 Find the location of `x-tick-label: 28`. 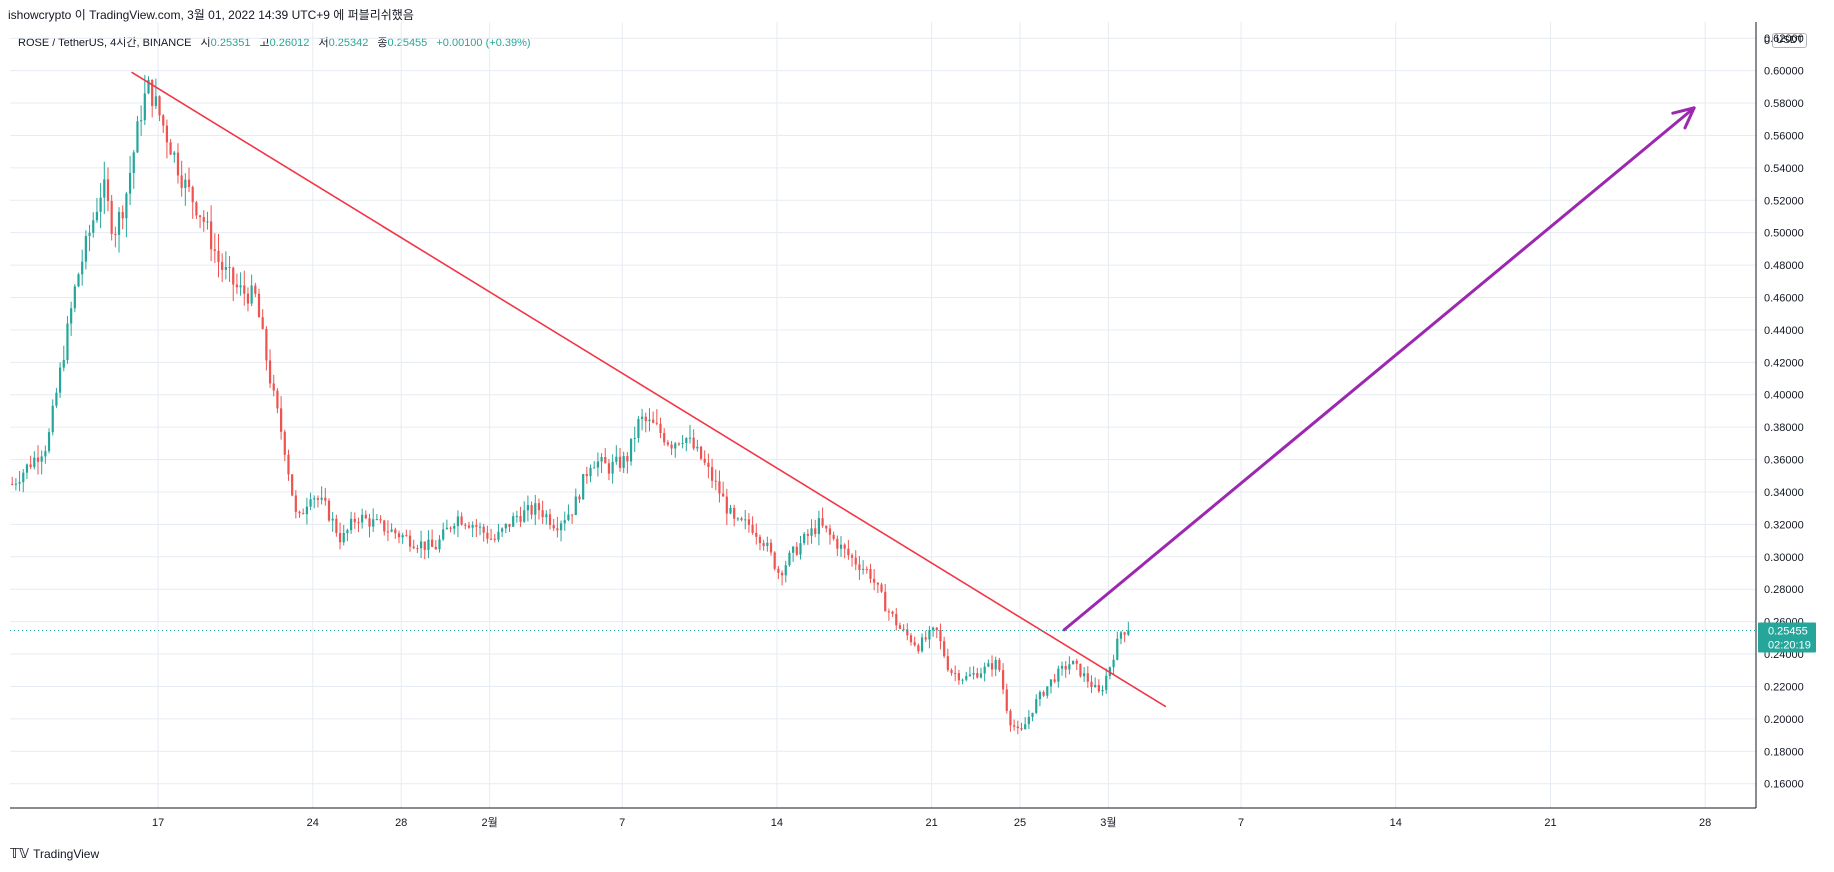

x-tick-label: 28 is located at coordinates (401, 823).